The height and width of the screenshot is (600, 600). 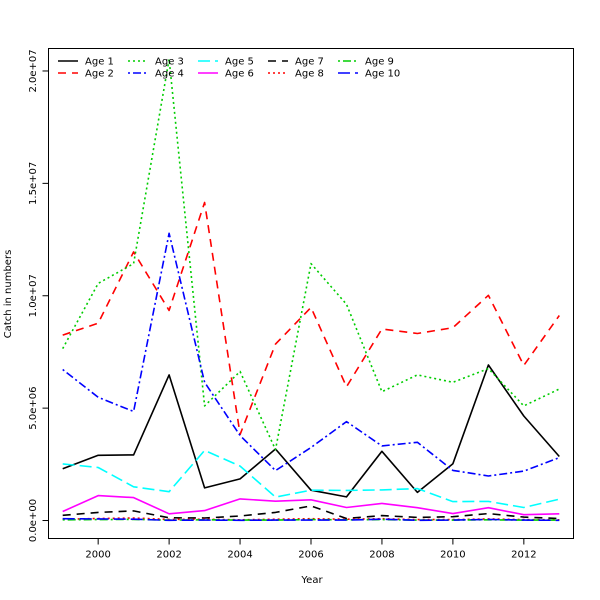 What do you see at coordinates (309, 74) in the screenshot?
I see `legend-label: Age 8` at bounding box center [309, 74].